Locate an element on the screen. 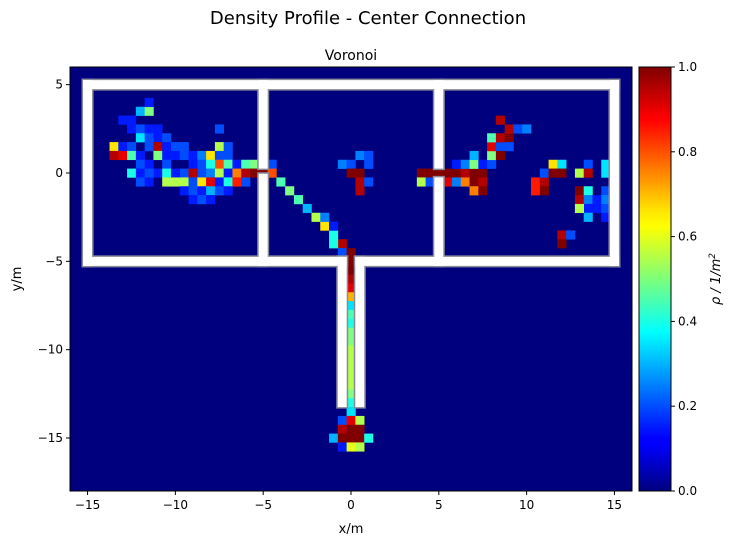 The height and width of the screenshot is (545, 736). y-axis: 5 0 −5 −10 −15 is located at coordinates (54, 261).